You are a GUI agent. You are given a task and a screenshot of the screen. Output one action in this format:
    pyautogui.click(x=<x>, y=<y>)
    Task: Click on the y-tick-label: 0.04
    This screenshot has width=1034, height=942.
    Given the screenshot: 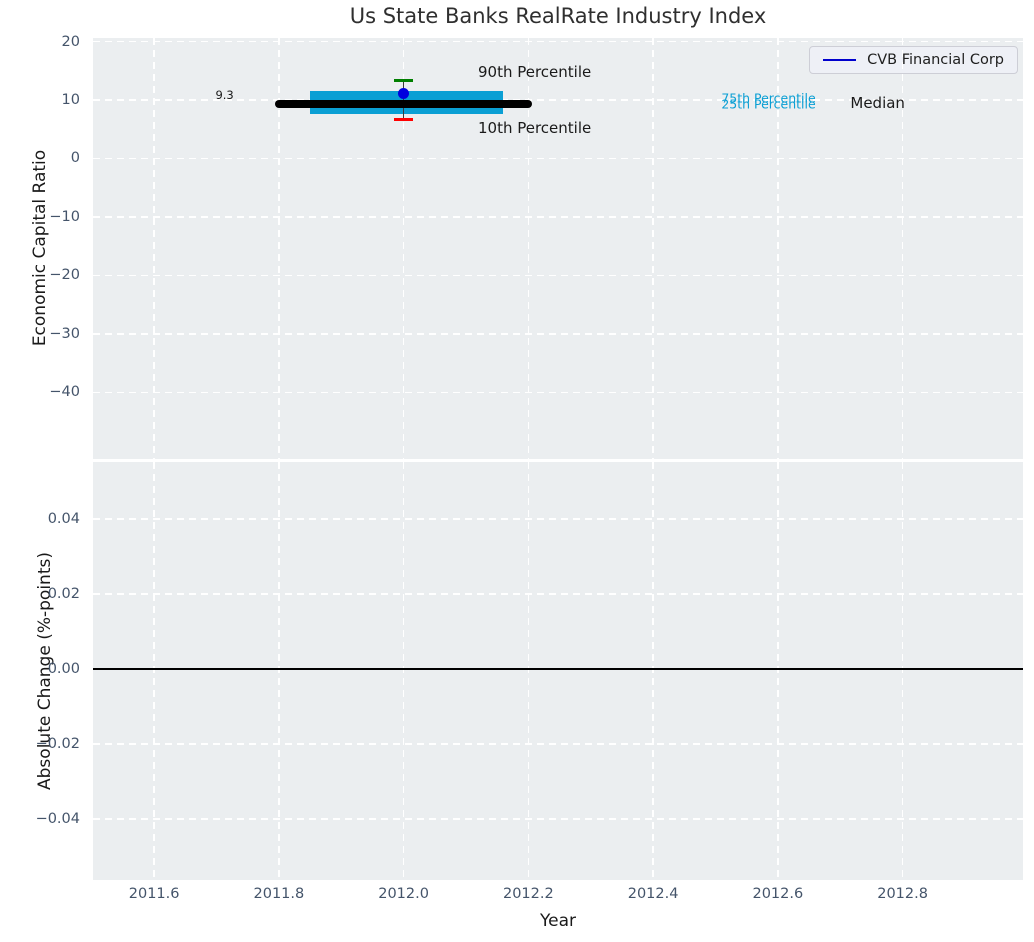 What is the action you would take?
    pyautogui.click(x=63, y=518)
    